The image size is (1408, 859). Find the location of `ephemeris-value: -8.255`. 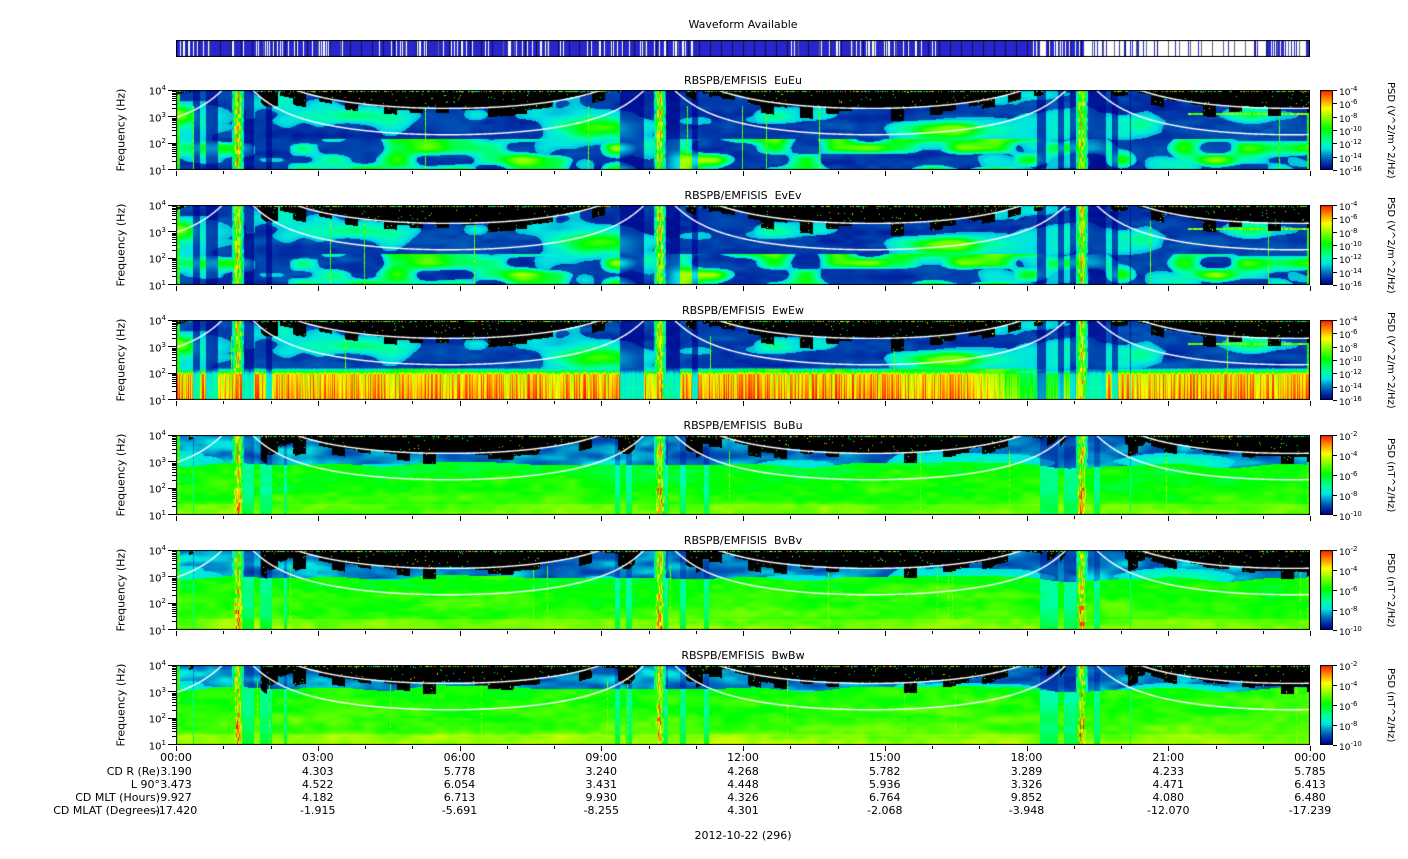

ephemeris-value: -8.255 is located at coordinates (601, 810).